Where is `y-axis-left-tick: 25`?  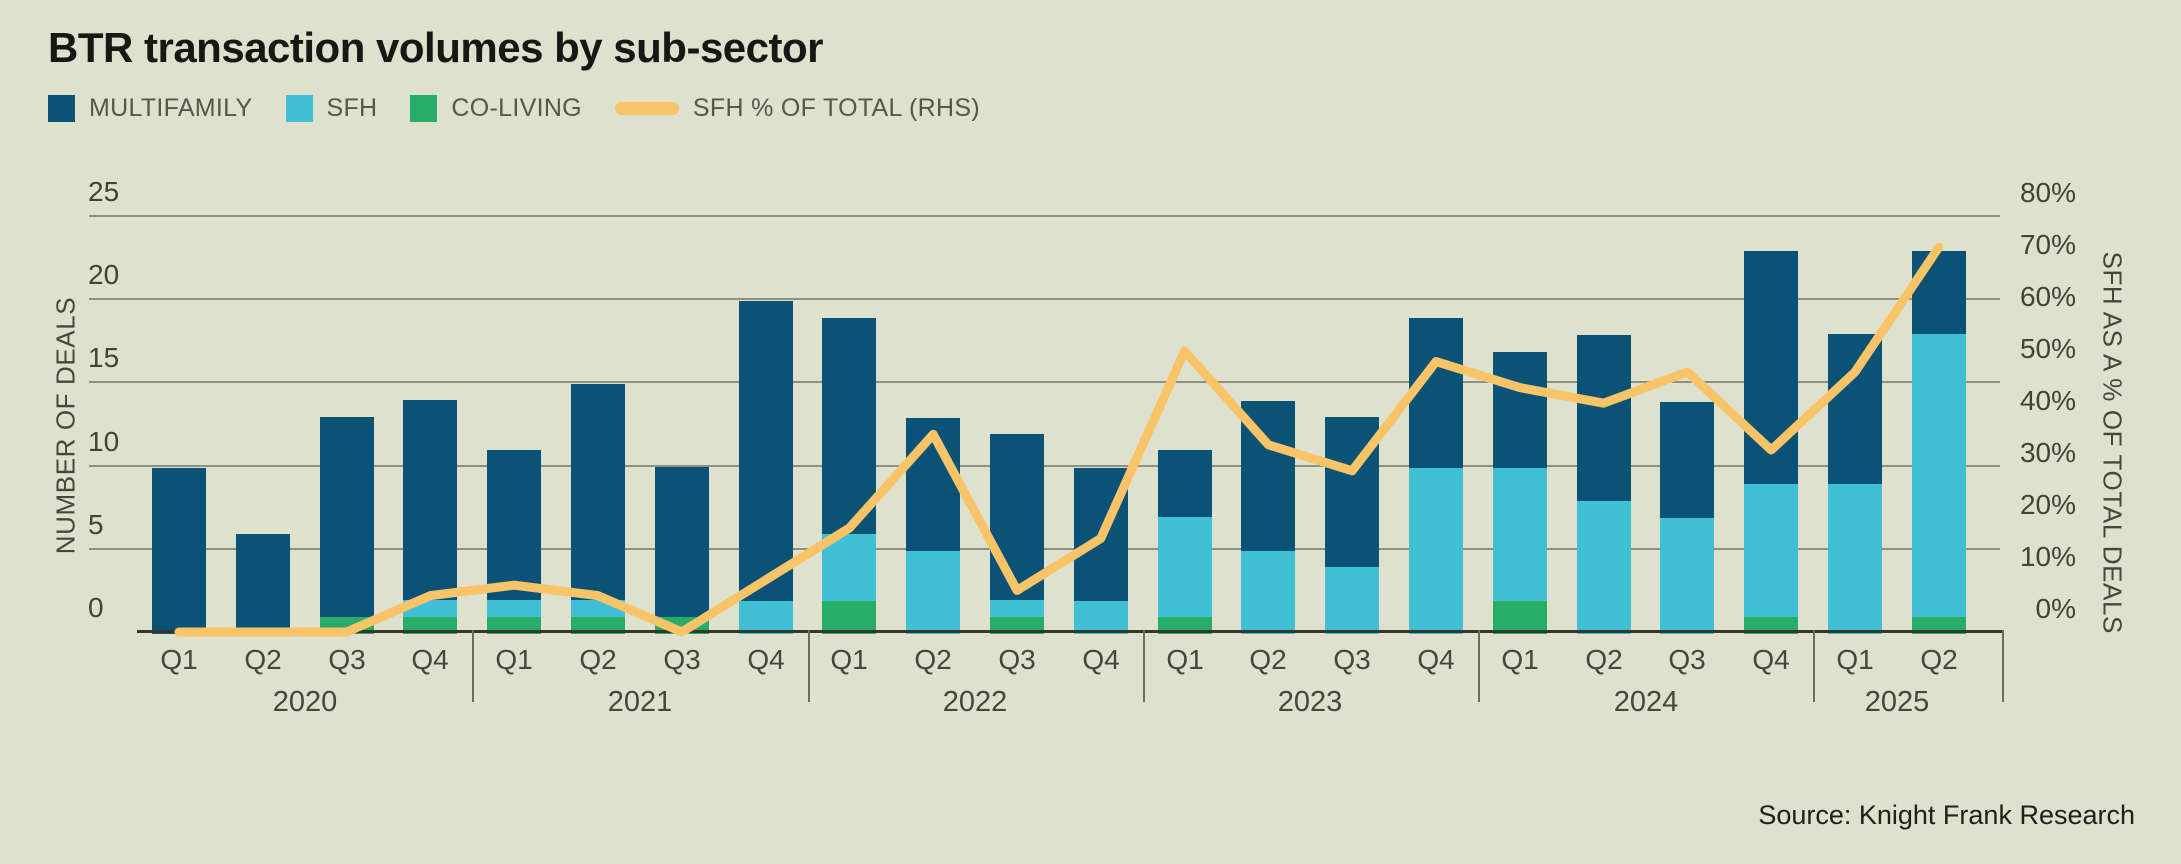
y-axis-left-tick: 25 is located at coordinates (104, 191).